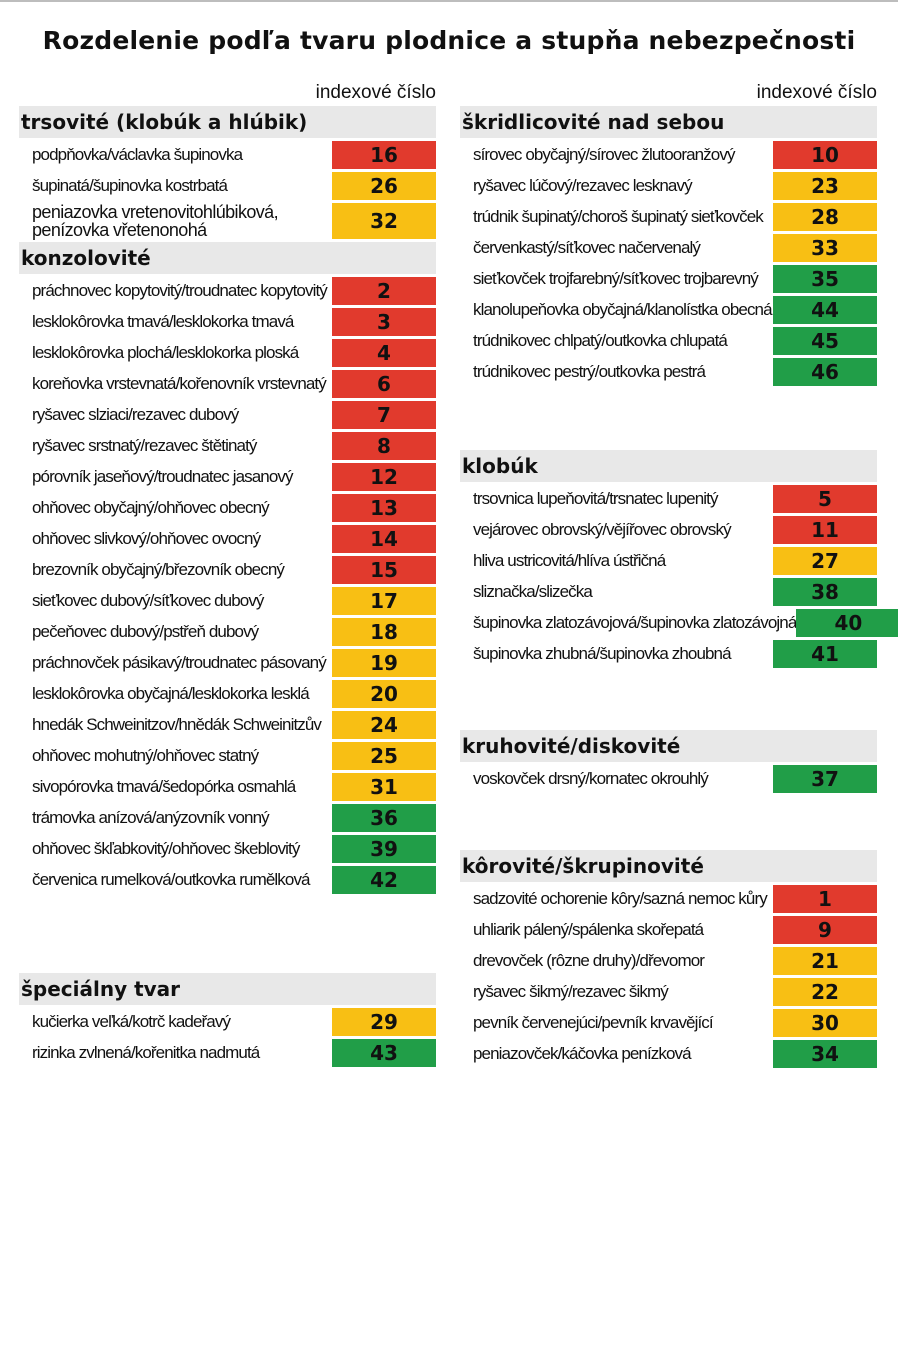  Describe the element at coordinates (825, 217) in the screenshot. I see `index-value-yellow: 28` at that location.